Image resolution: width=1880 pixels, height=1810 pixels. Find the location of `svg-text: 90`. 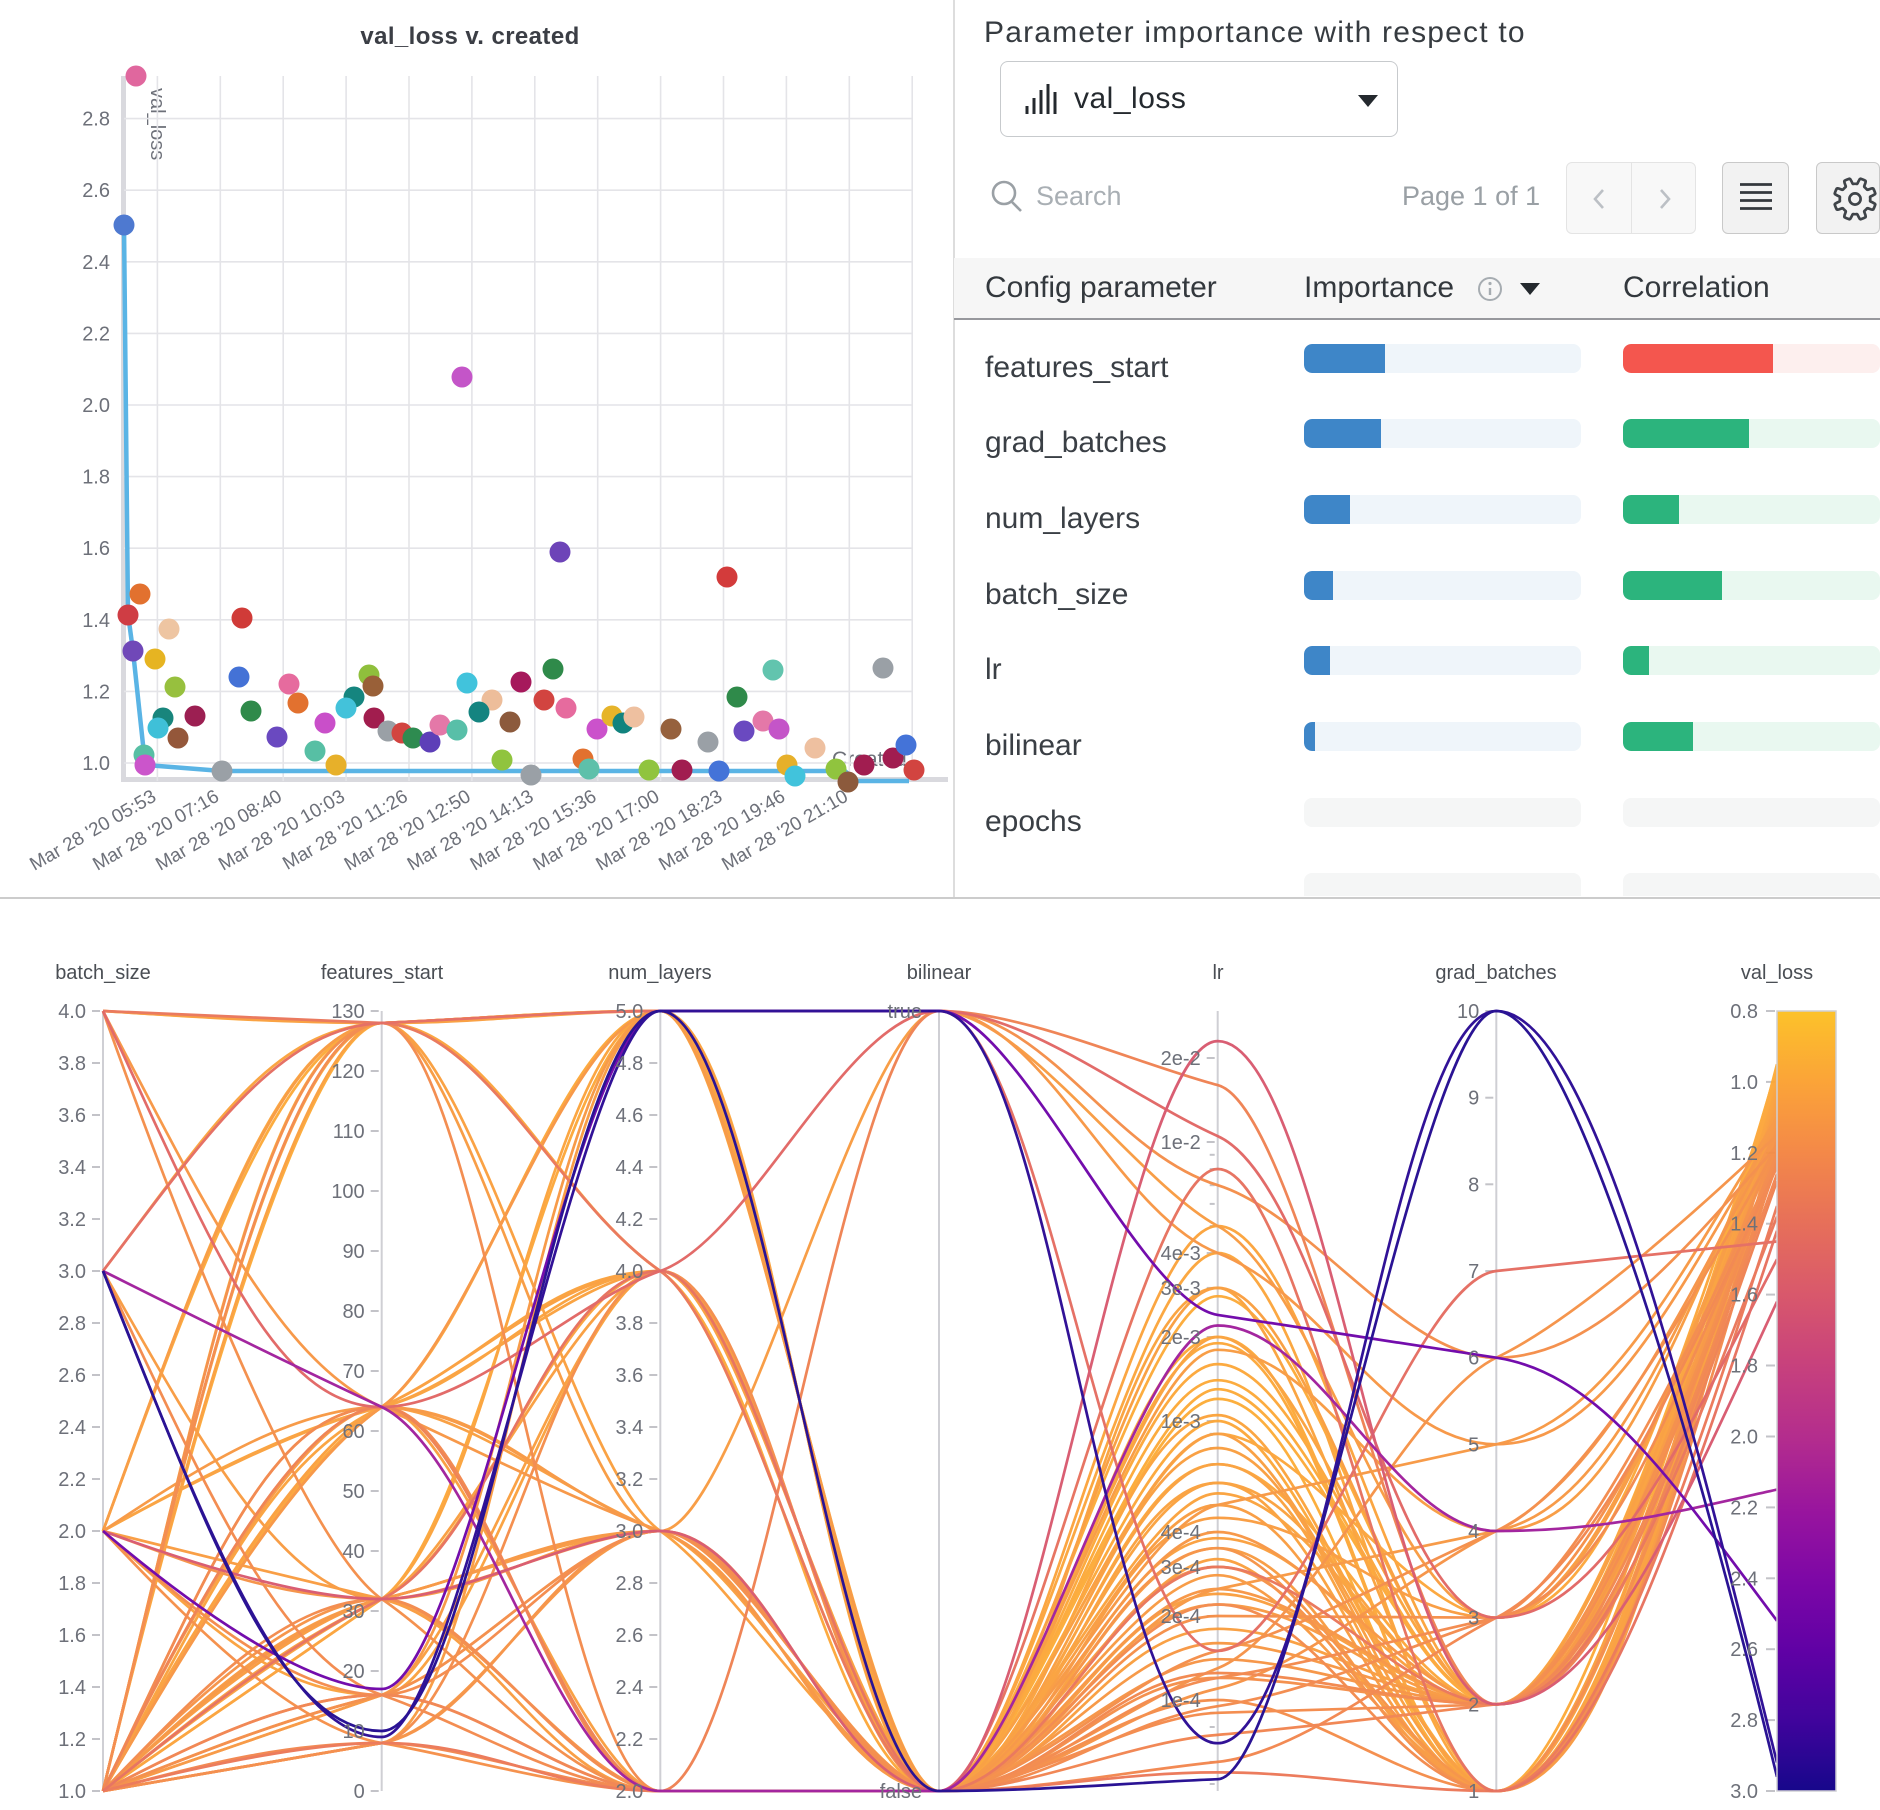

svg-text: 90 is located at coordinates (353, 1252).